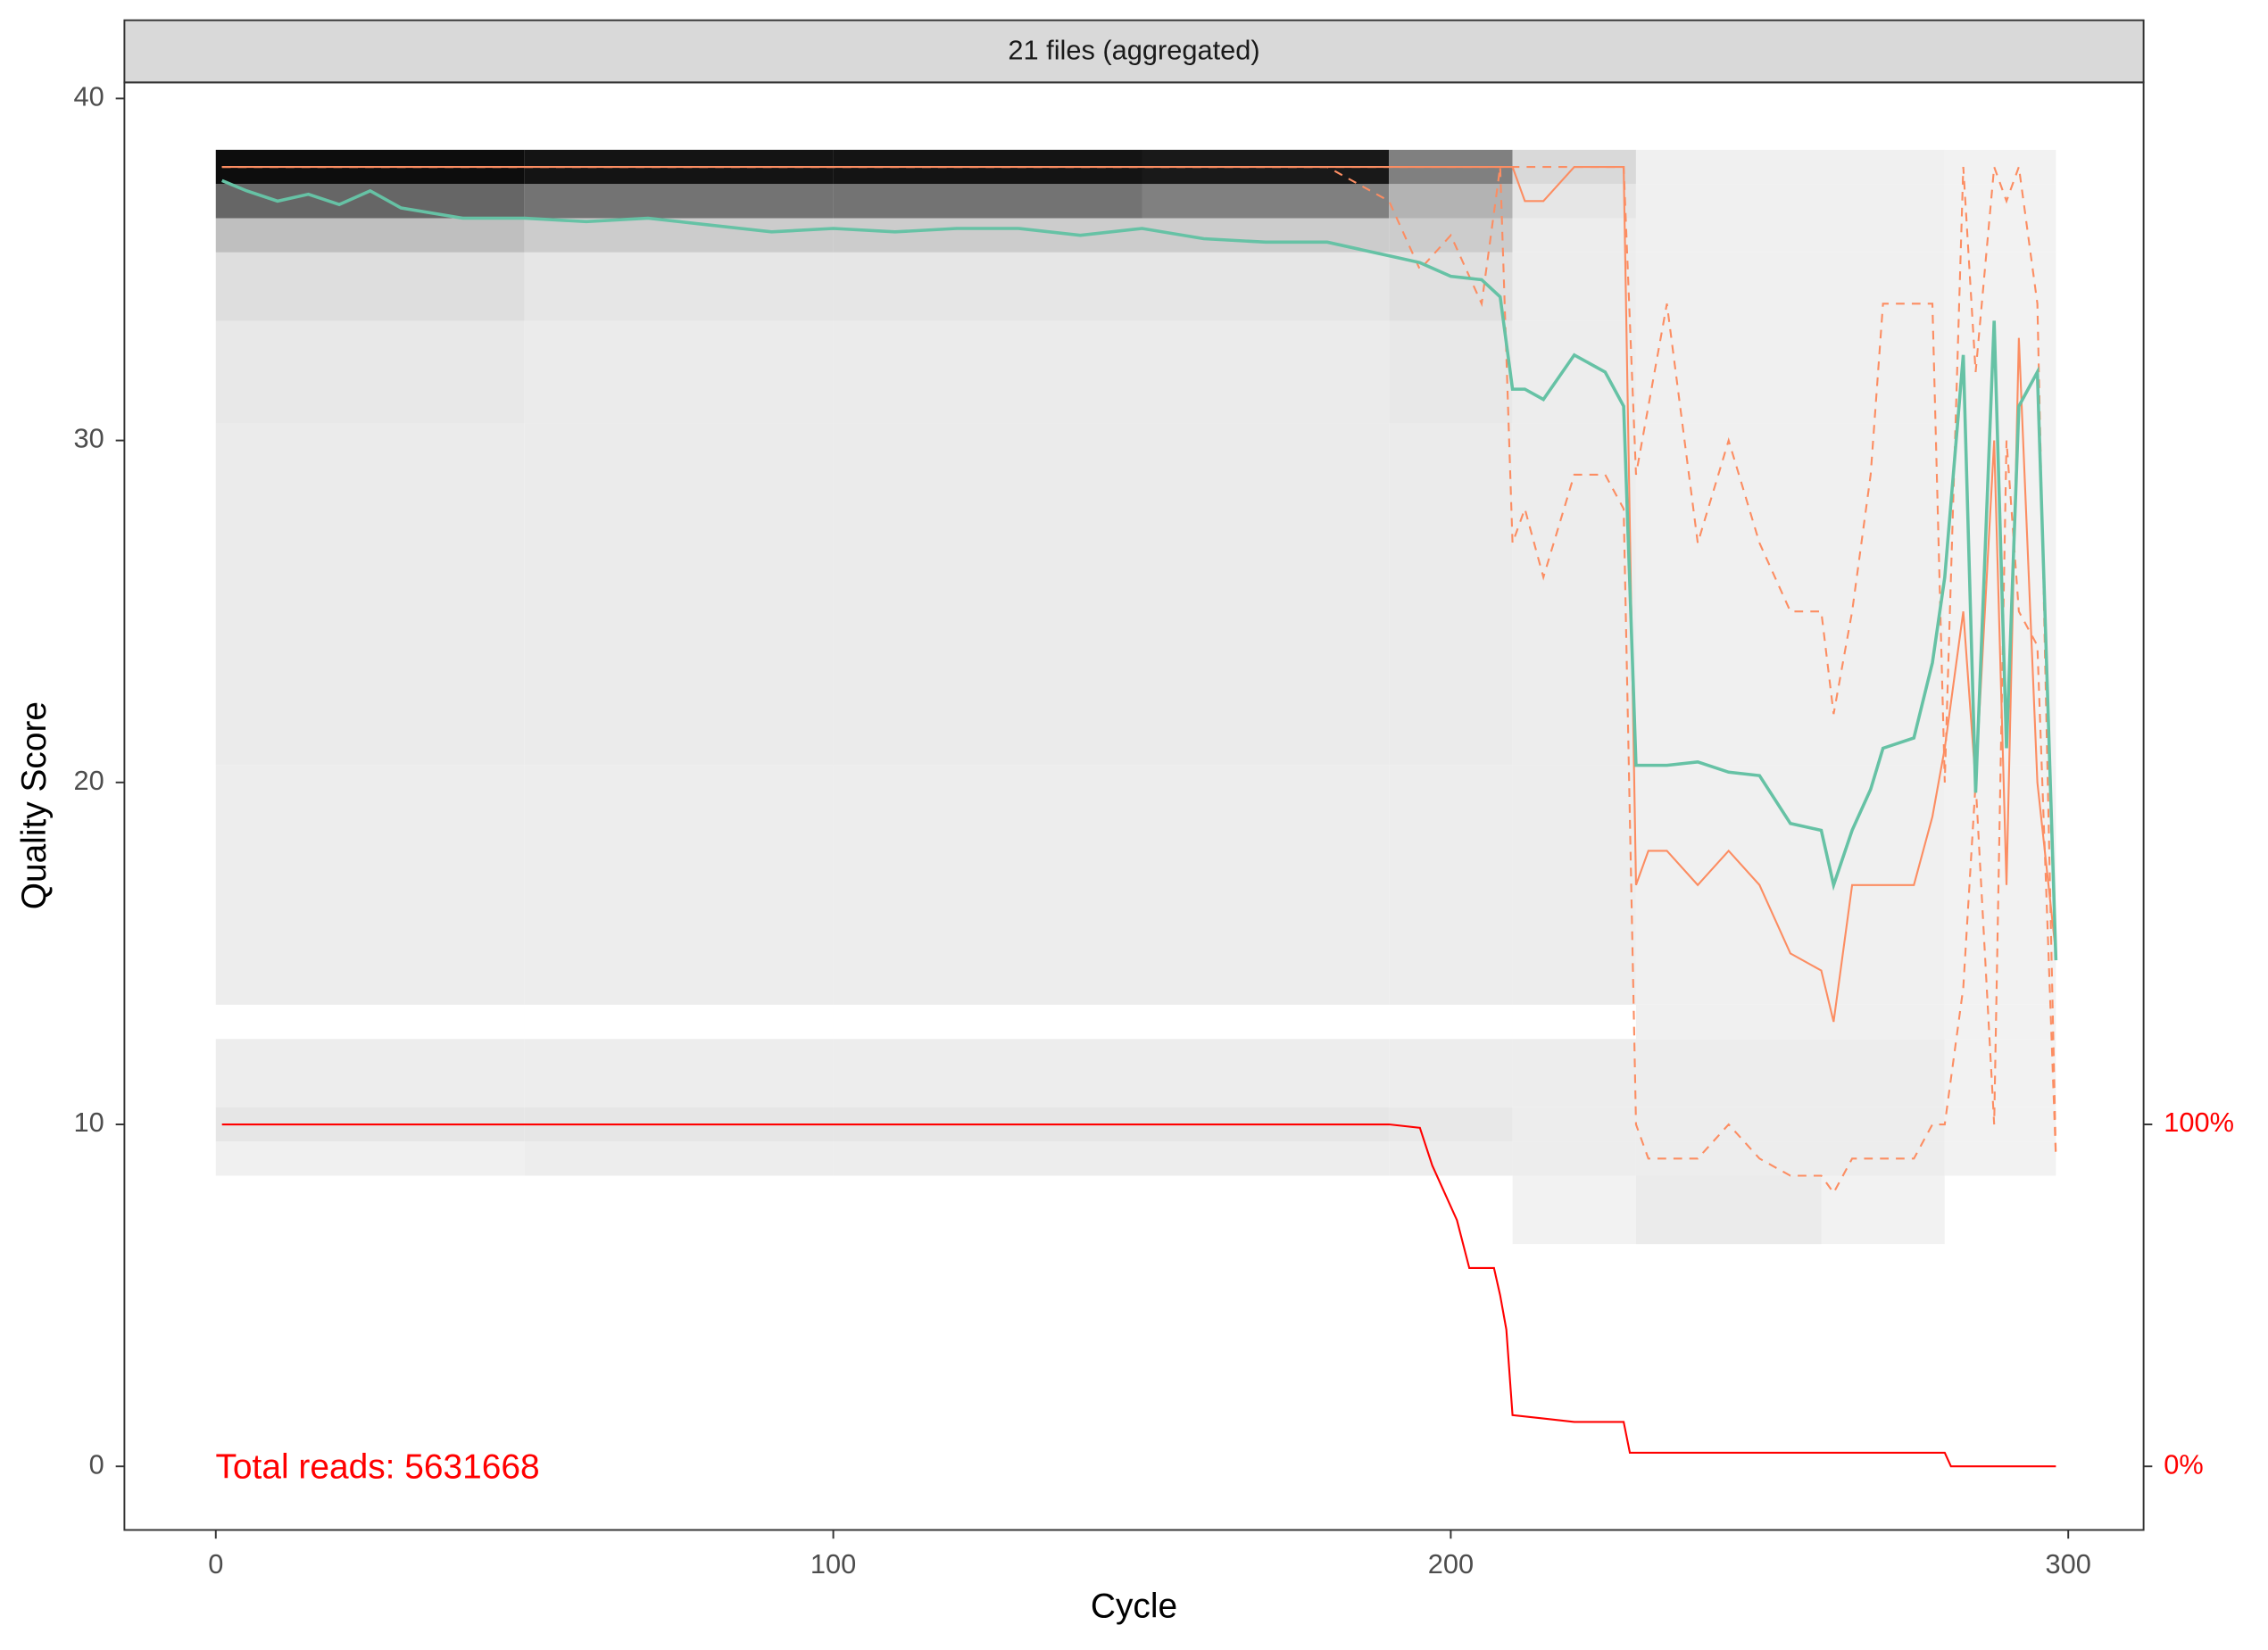 The width and height of the screenshot is (2268, 1650). Describe the element at coordinates (216, 1564) in the screenshot. I see `x-tick-label: 0` at that location.